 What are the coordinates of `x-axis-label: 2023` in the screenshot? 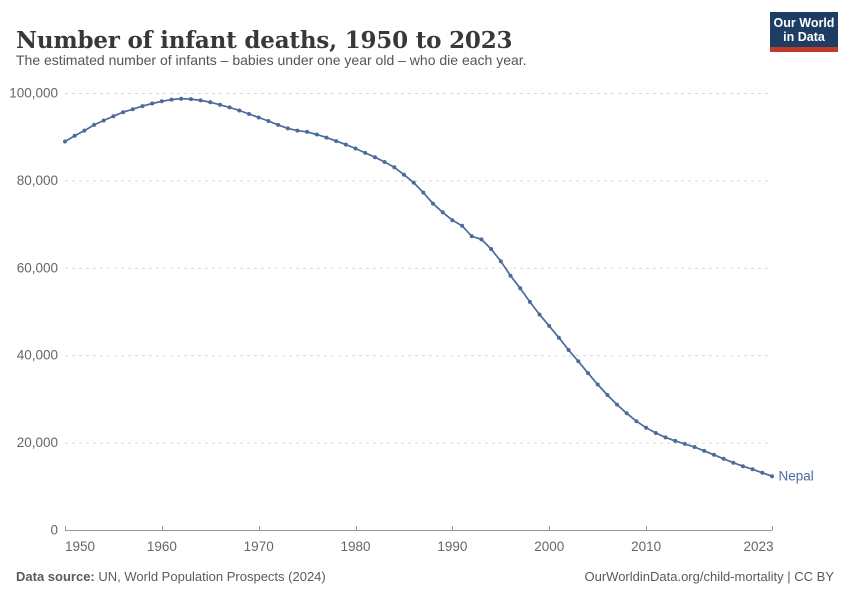 It's located at (758, 546).